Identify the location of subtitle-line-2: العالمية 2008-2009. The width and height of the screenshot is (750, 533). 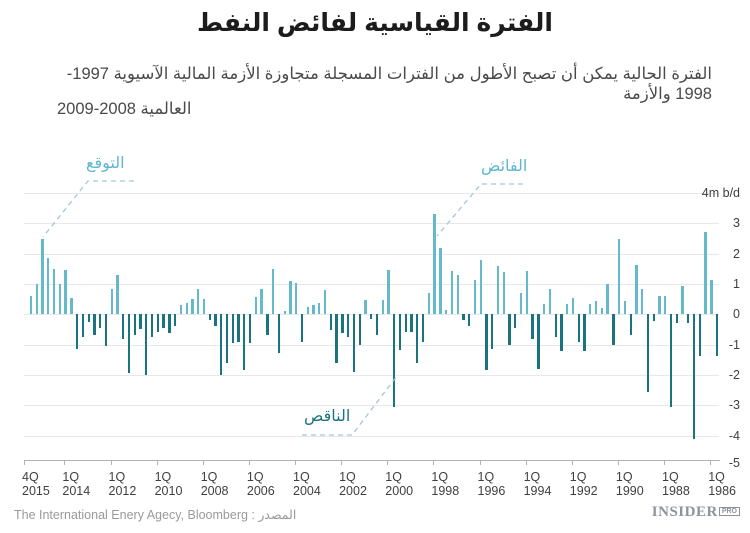
(124, 109).